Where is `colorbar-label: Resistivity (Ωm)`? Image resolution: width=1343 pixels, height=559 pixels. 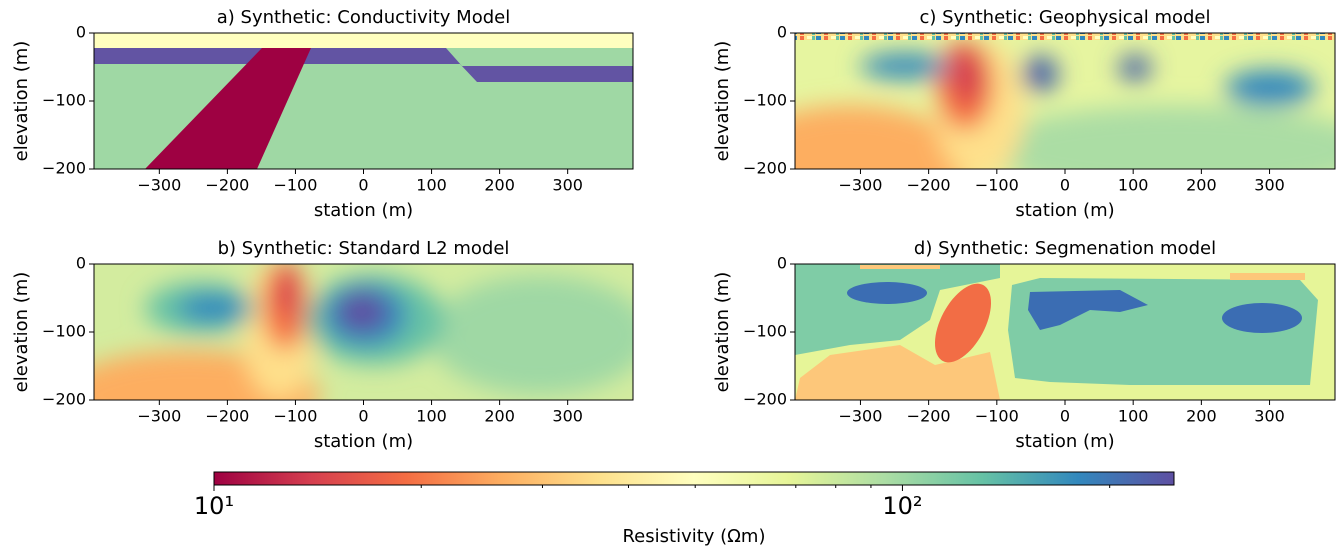 colorbar-label: Resistivity (Ωm) is located at coordinates (693, 536).